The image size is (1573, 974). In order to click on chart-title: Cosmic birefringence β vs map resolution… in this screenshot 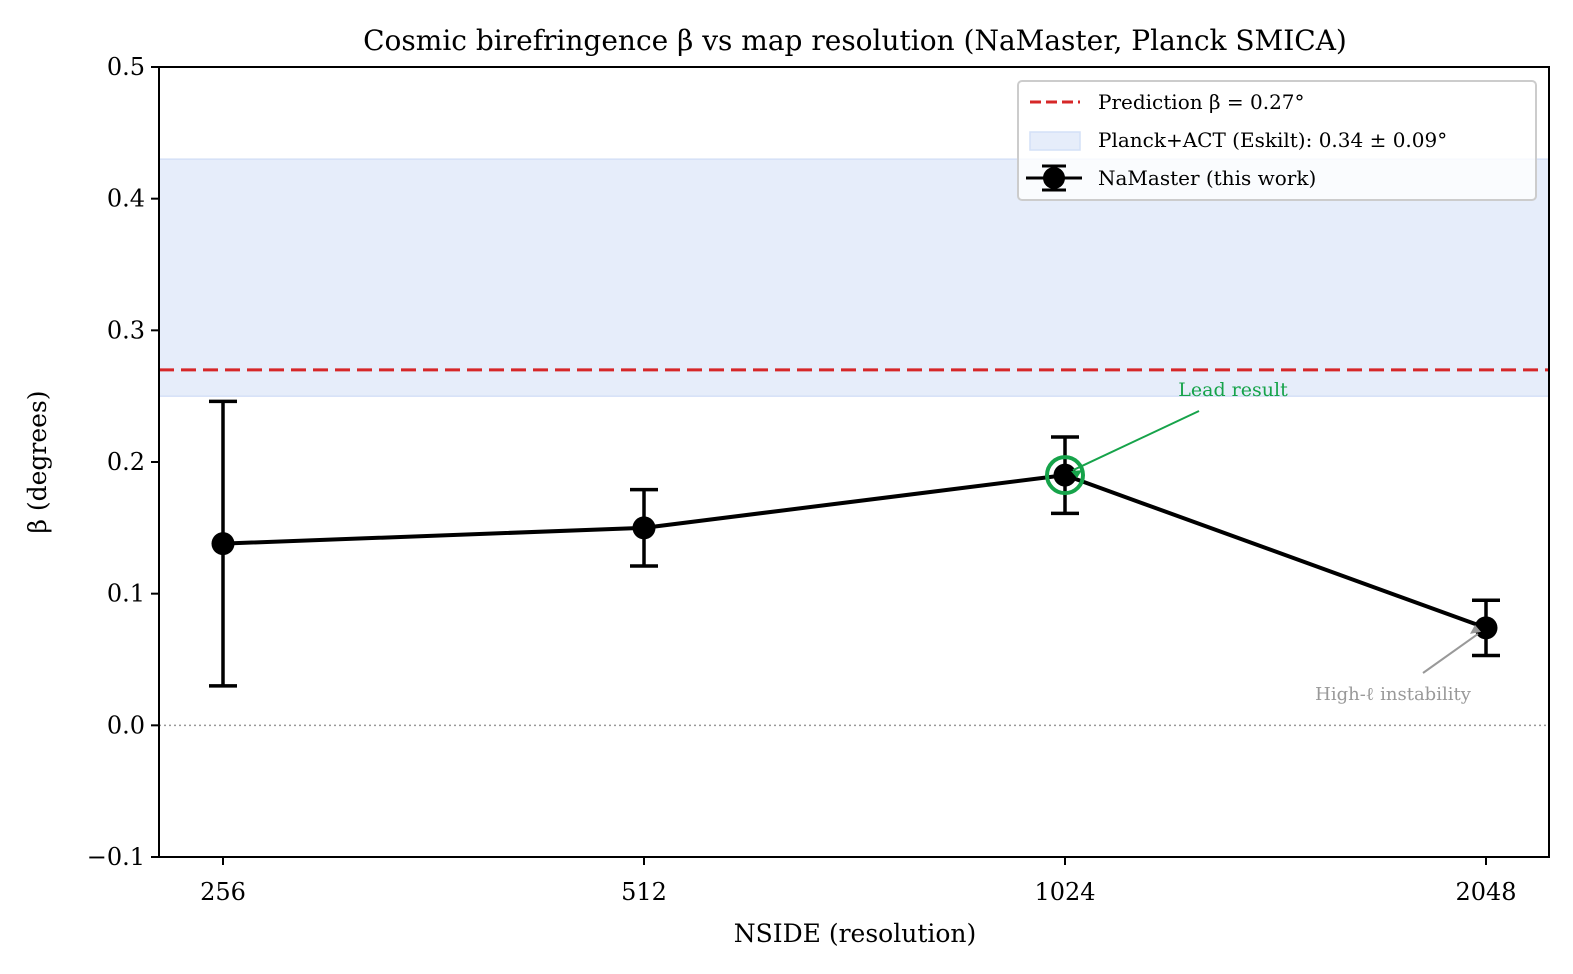, I will do `click(855, 40)`.